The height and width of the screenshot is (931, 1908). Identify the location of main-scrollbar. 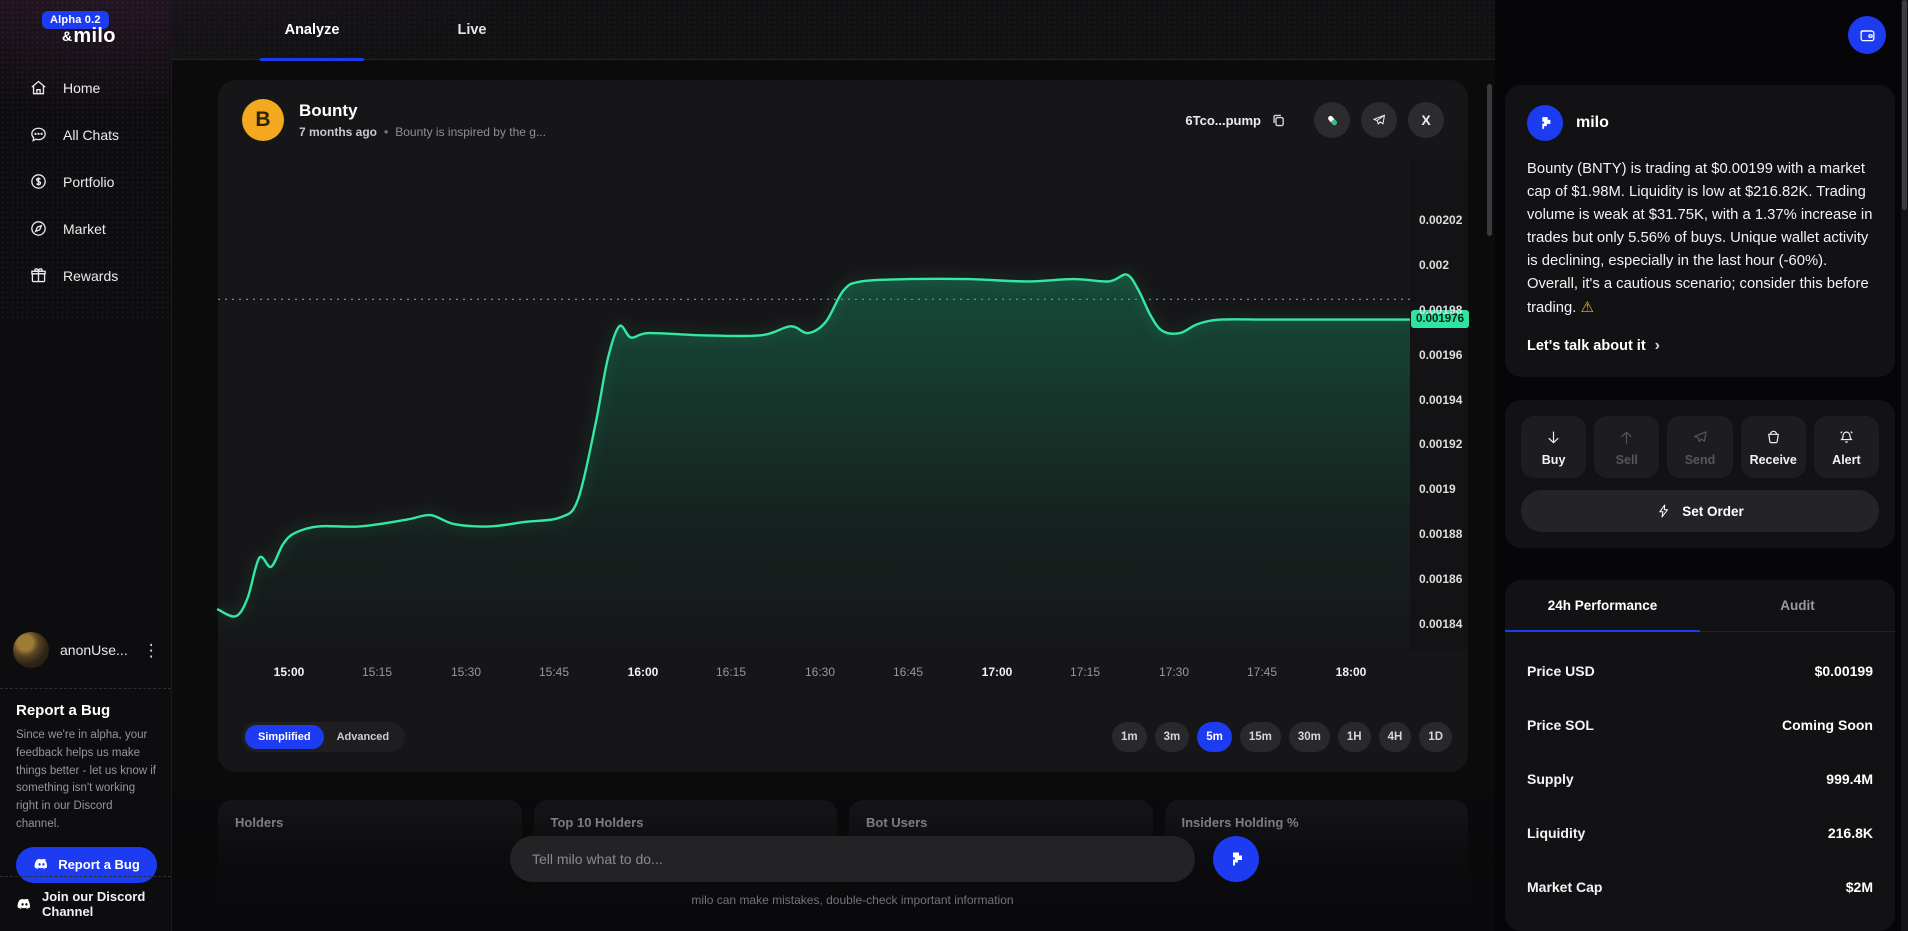
(1489, 160).